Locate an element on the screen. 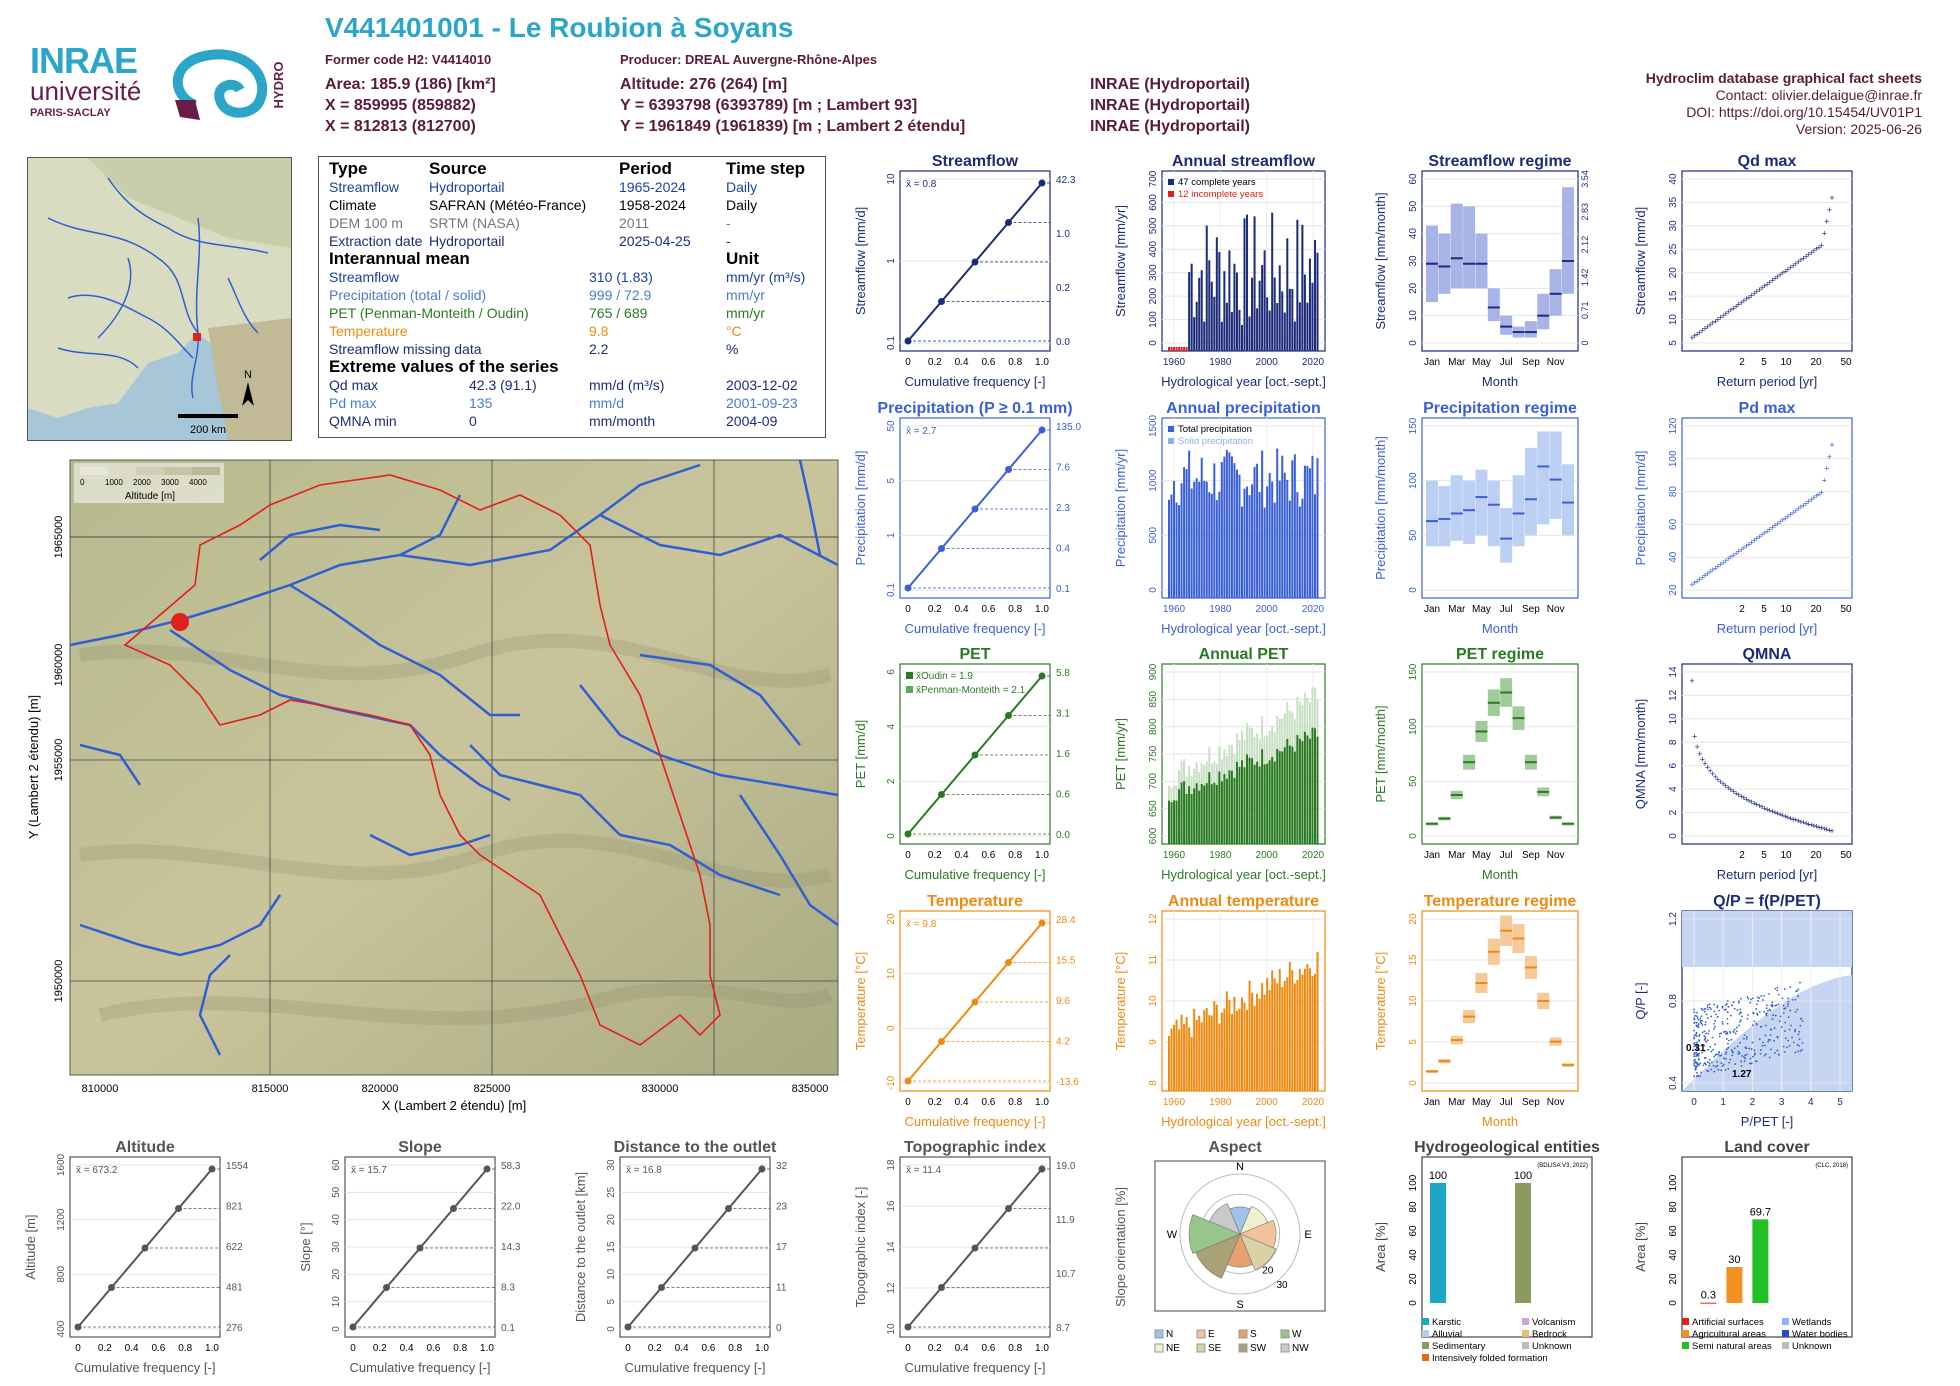  former-code: Former code H2: V4414010 is located at coordinates (408, 59).